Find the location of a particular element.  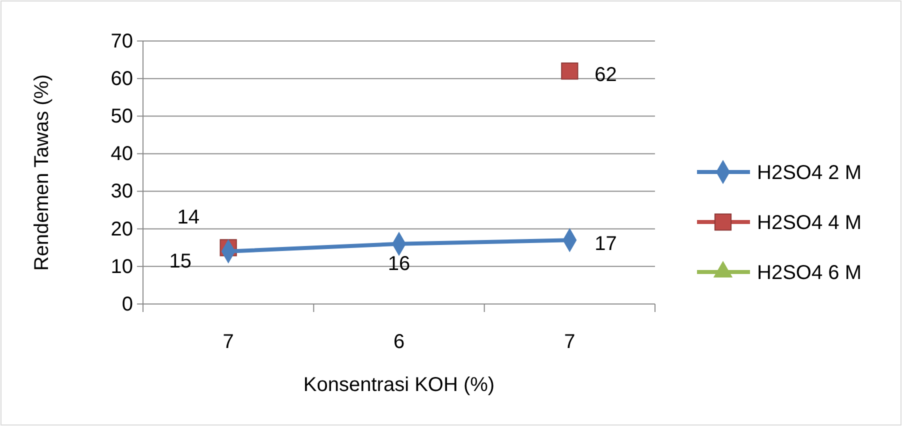

y-tick-label: 50 is located at coordinates (121, 117).